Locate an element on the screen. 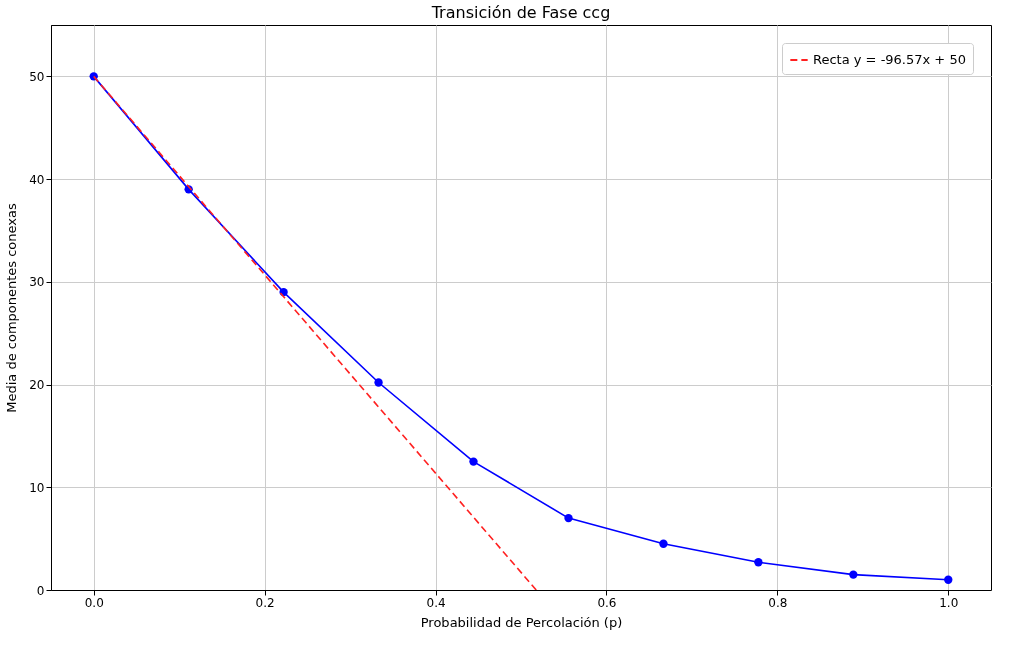 The width and height of the screenshot is (1013, 659). y-tick-label: 50 is located at coordinates (37, 76).